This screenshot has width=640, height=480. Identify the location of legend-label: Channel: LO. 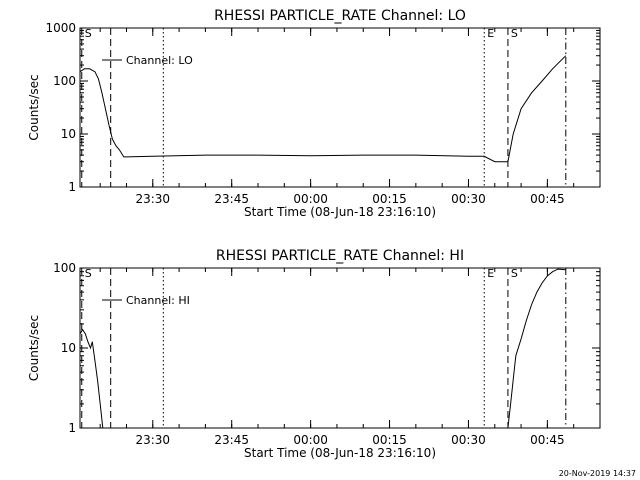
(159, 60).